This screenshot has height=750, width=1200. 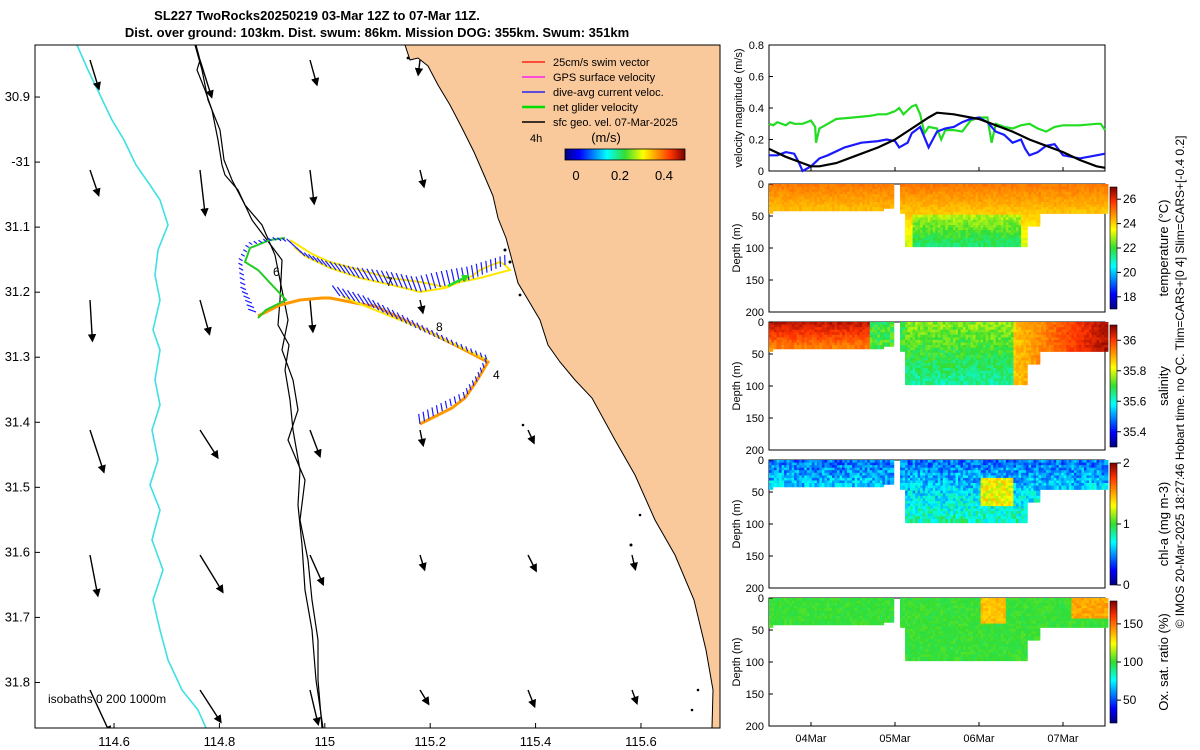 I want to click on map-xtick-label: 115.4, so click(x=536, y=741).